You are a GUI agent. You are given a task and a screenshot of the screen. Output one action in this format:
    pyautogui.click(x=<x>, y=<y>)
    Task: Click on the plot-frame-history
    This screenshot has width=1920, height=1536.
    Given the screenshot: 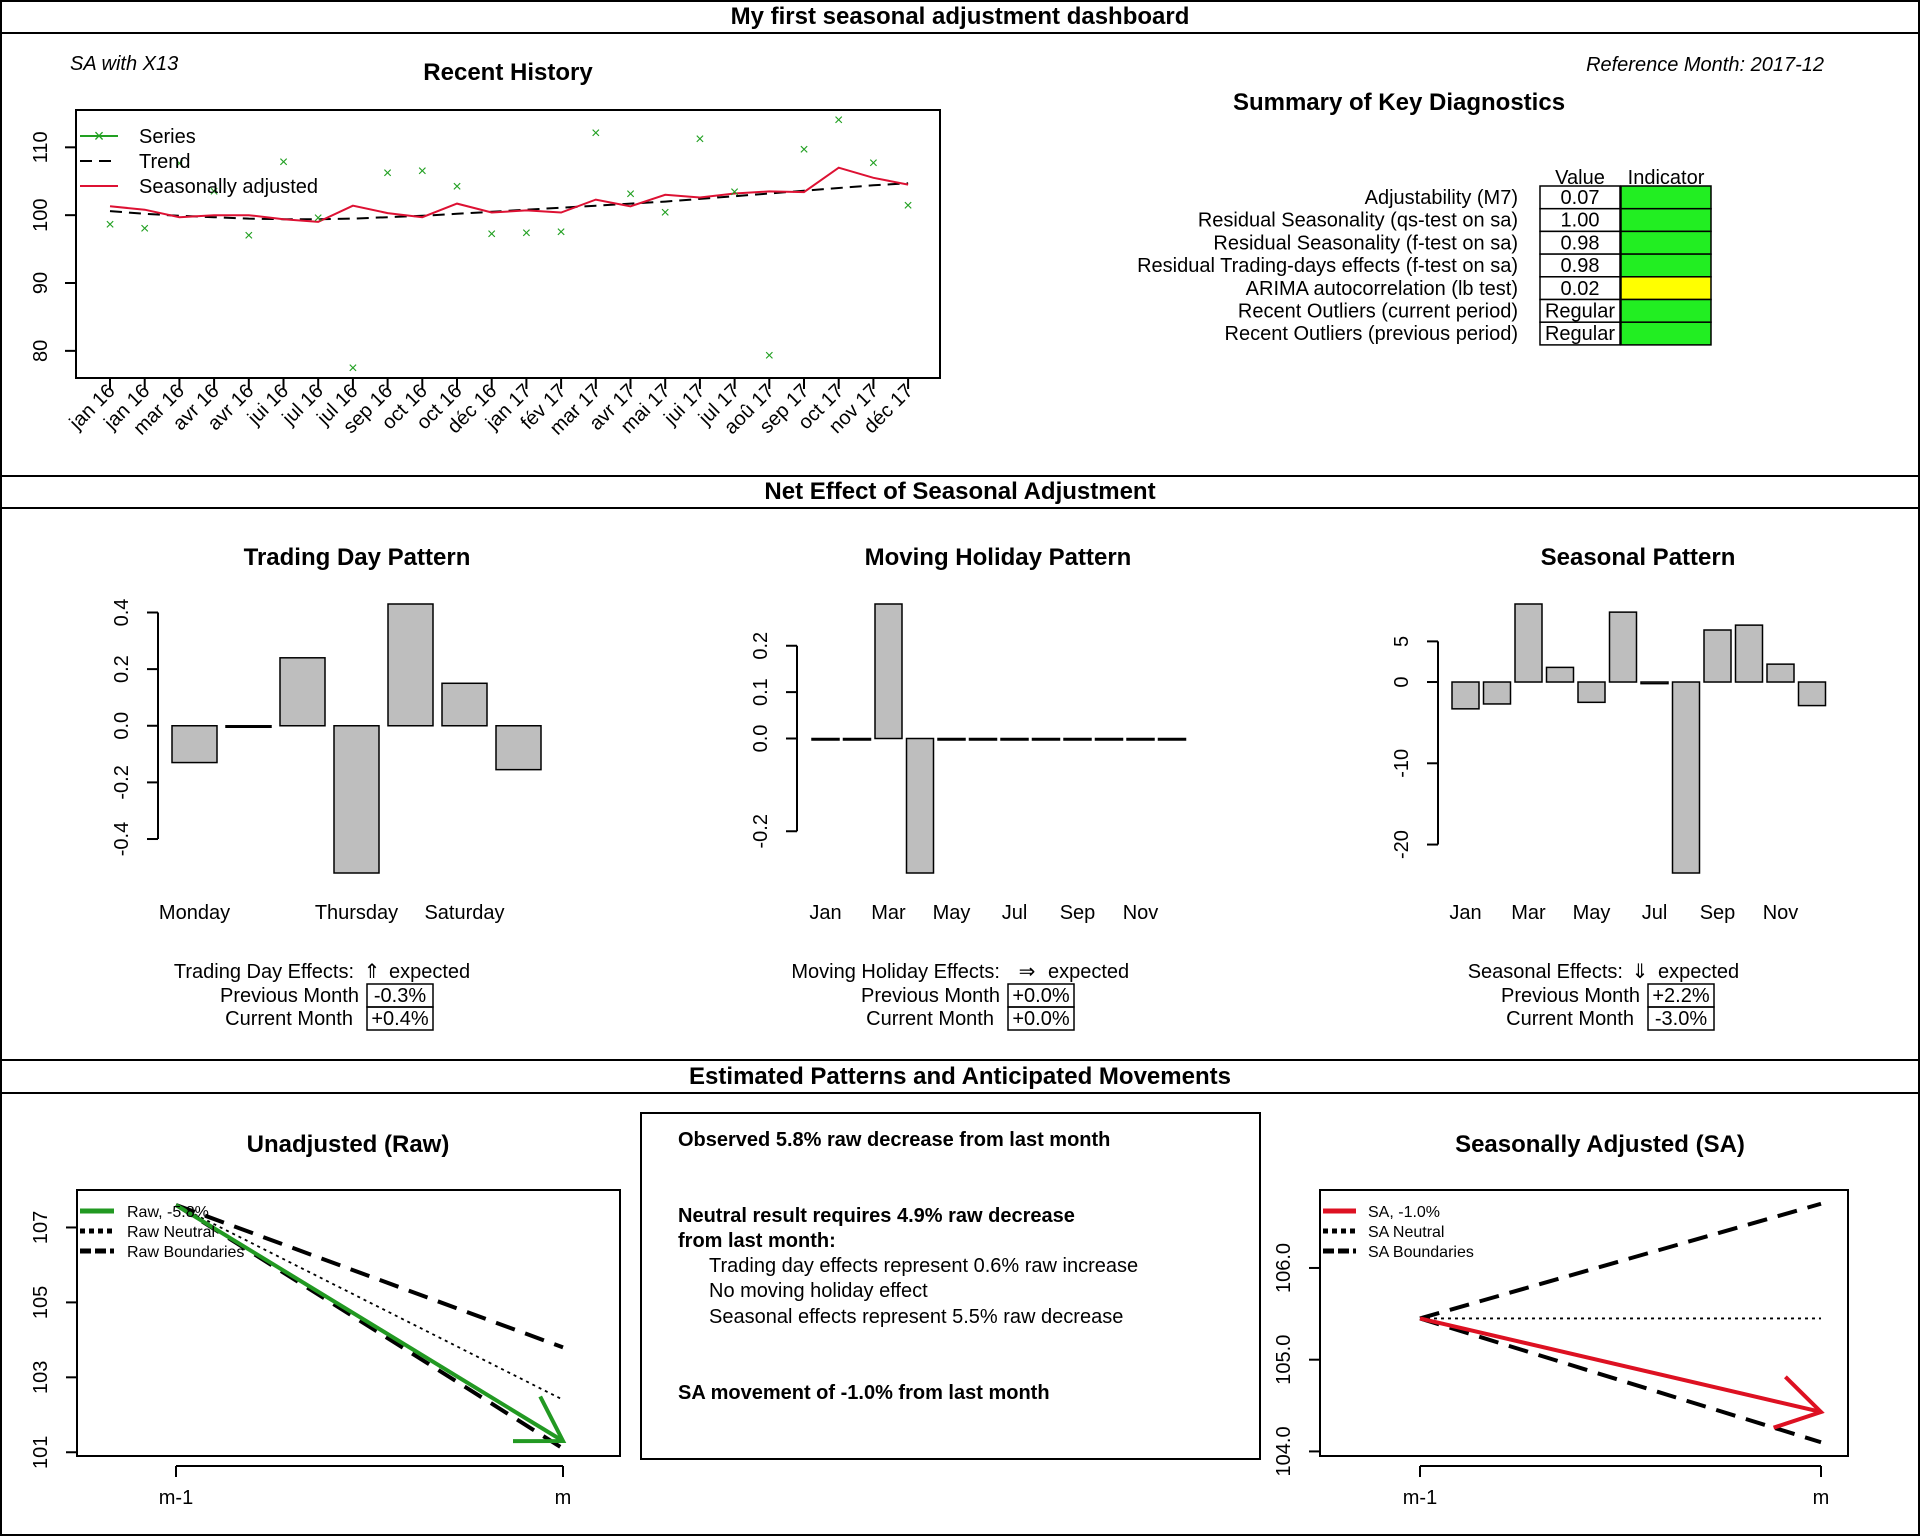 What is the action you would take?
    pyautogui.click(x=508, y=244)
    